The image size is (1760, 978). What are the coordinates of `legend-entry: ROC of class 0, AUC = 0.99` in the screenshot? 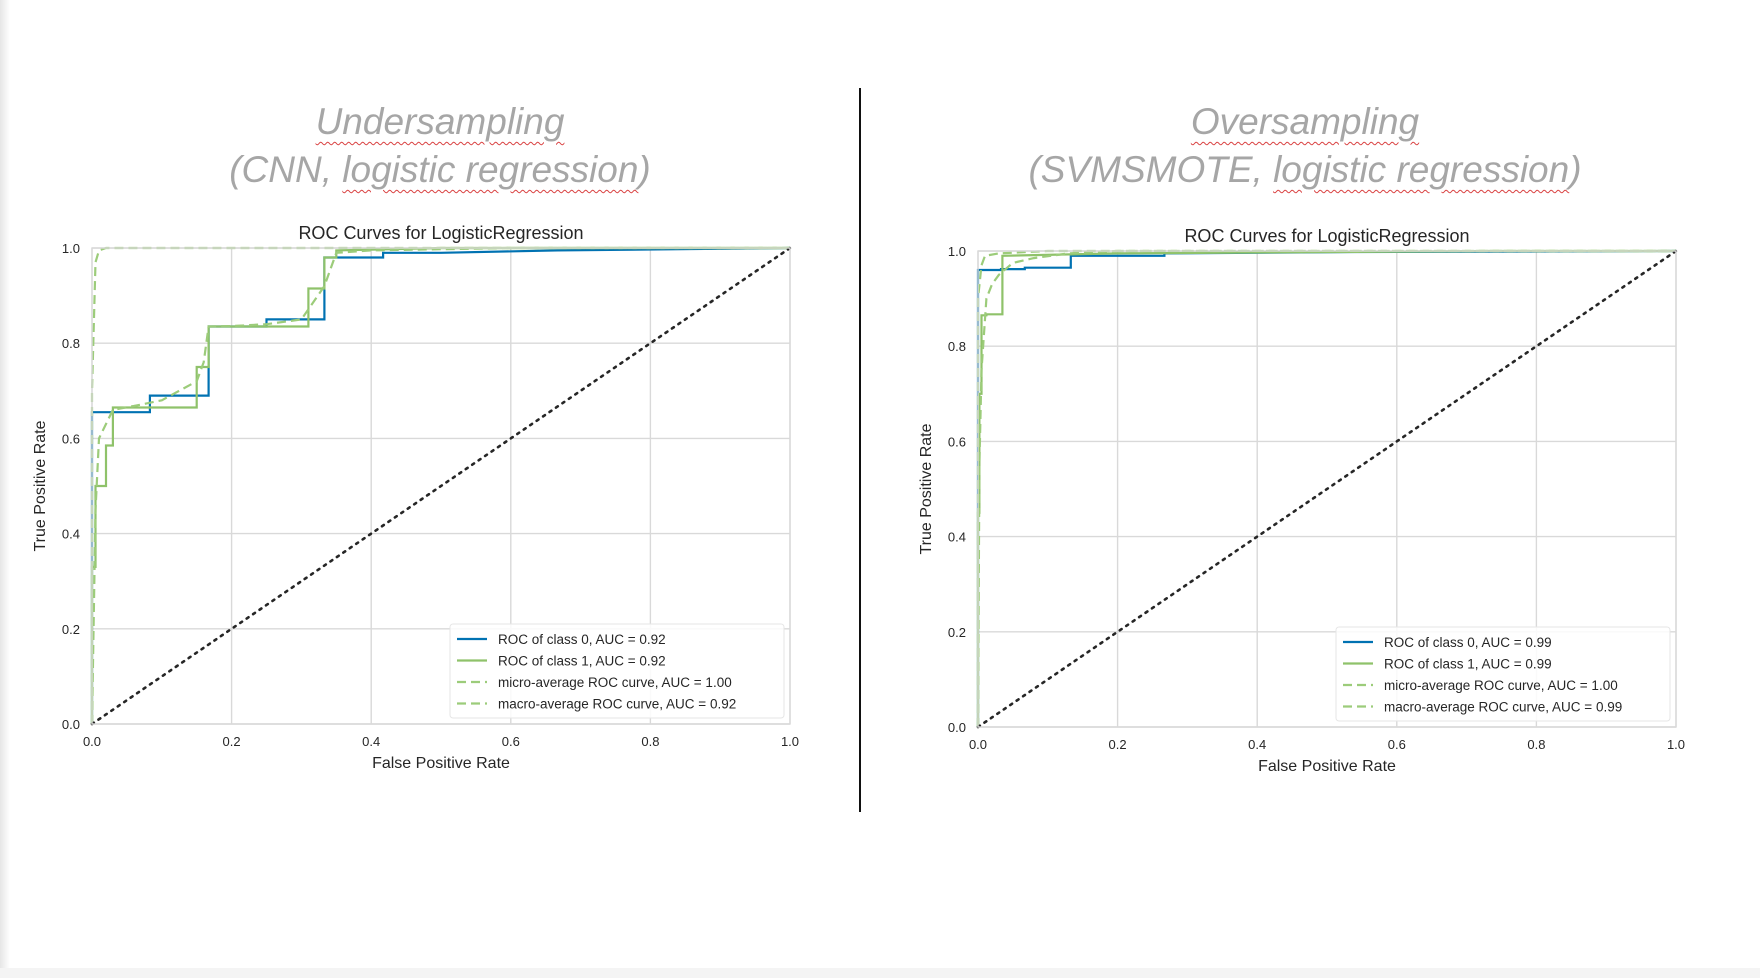 It's located at (1468, 642).